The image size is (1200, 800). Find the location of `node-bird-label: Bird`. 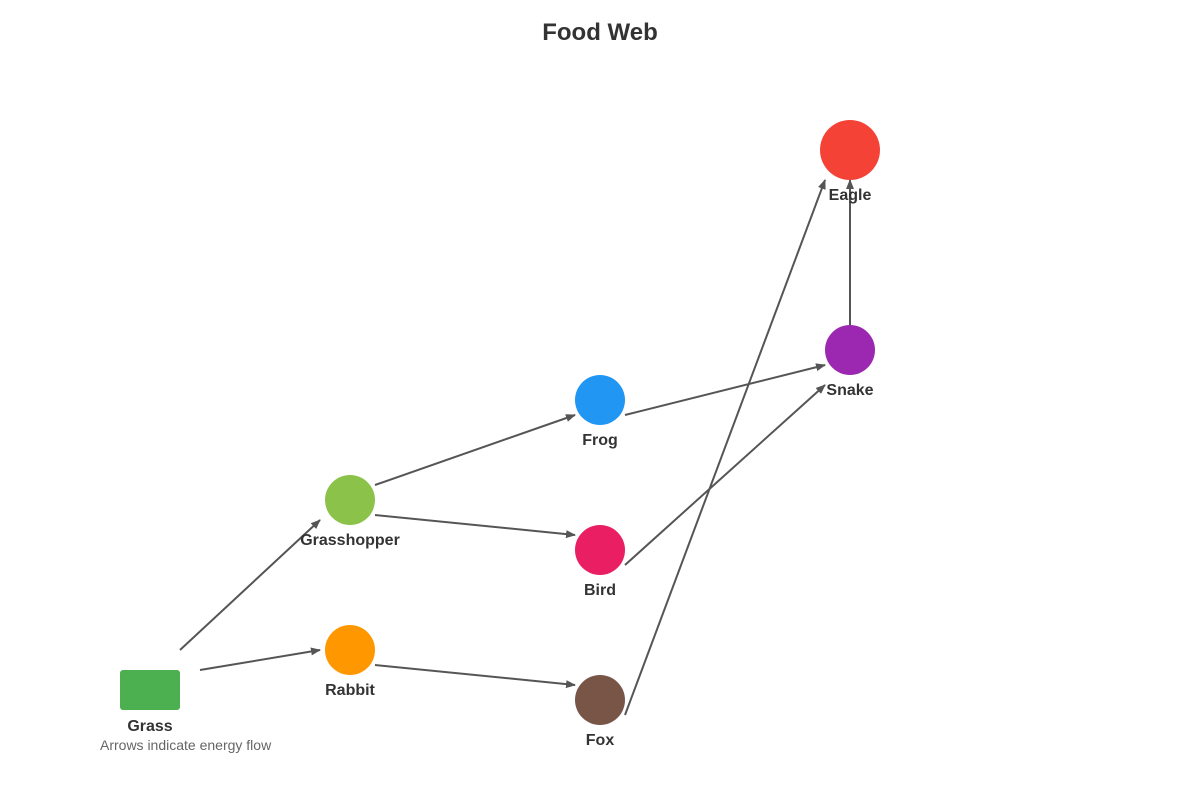

node-bird-label: Bird is located at coordinates (600, 590).